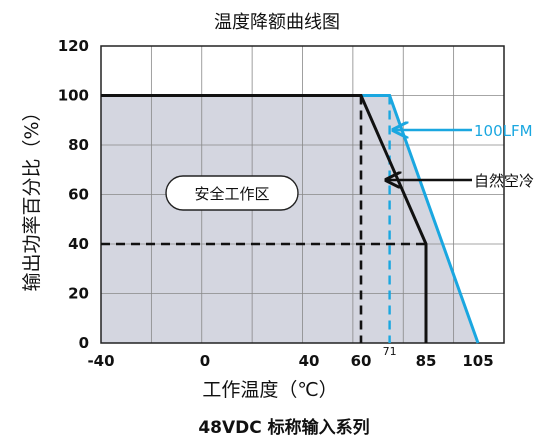 The image size is (554, 441). Describe the element at coordinates (78, 294) in the screenshot. I see `y-tick-label: 20` at that location.